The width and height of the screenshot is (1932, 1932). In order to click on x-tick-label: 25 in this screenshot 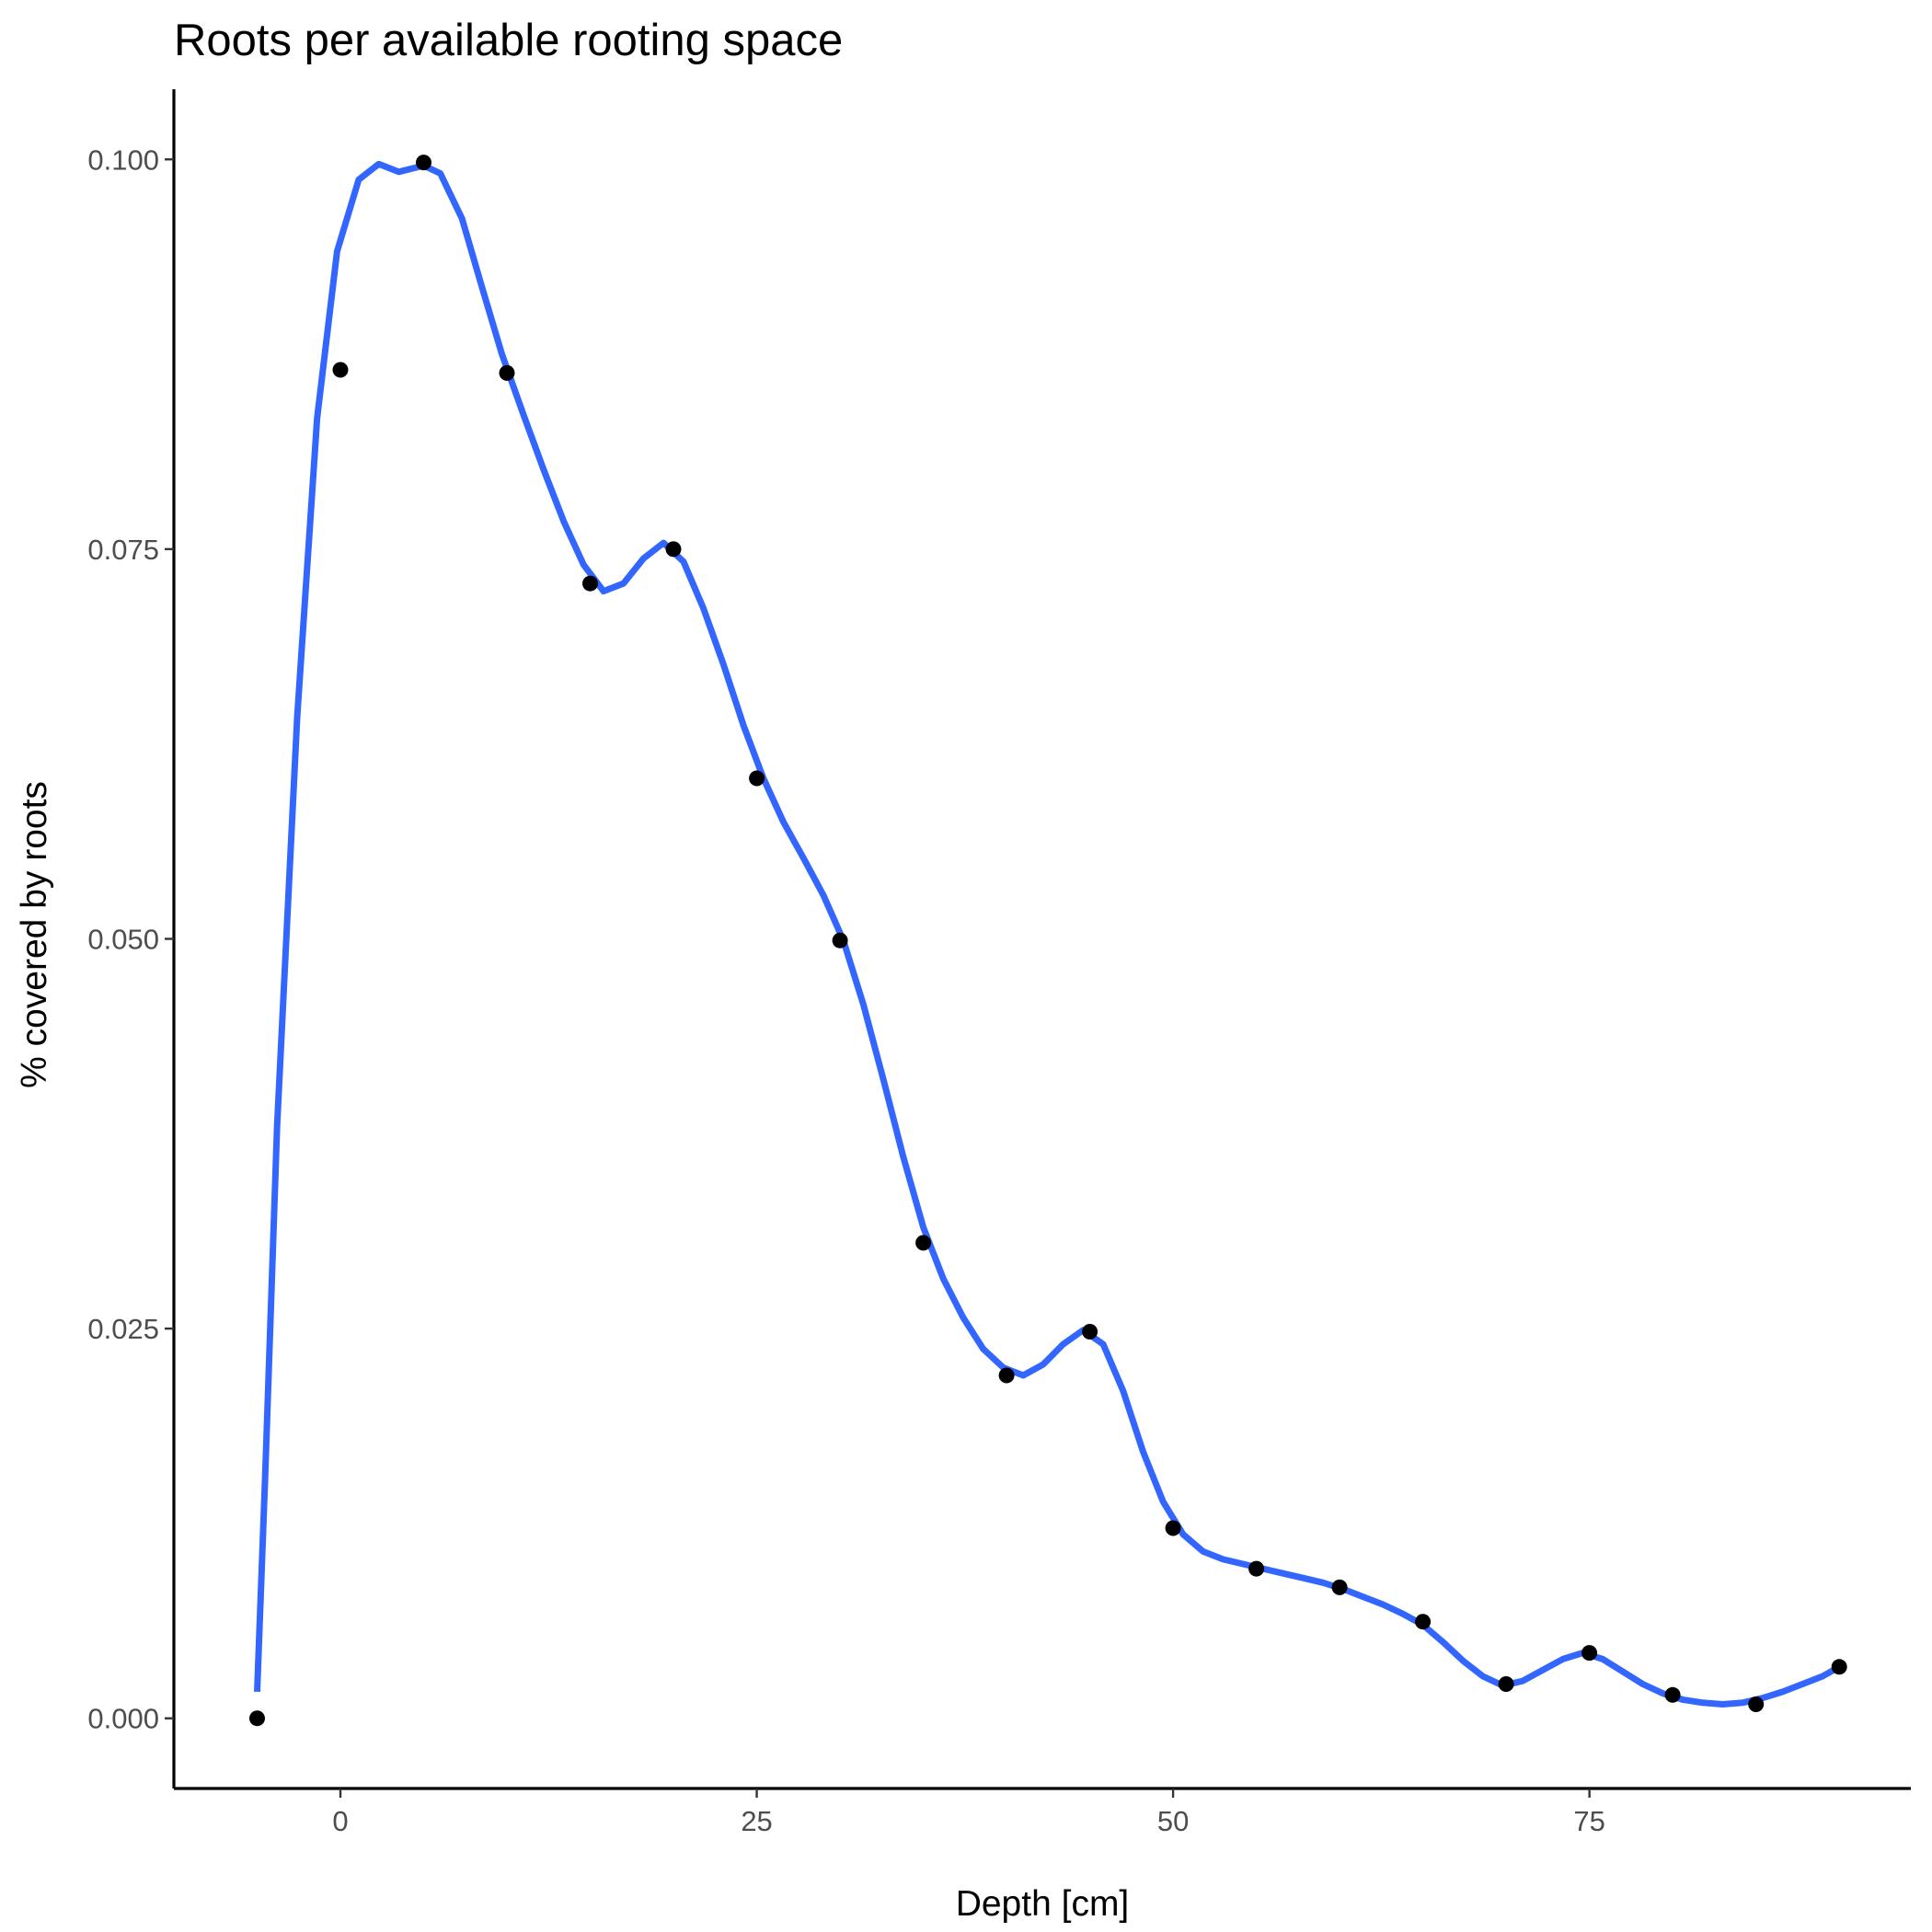, I will do `click(756, 1821)`.